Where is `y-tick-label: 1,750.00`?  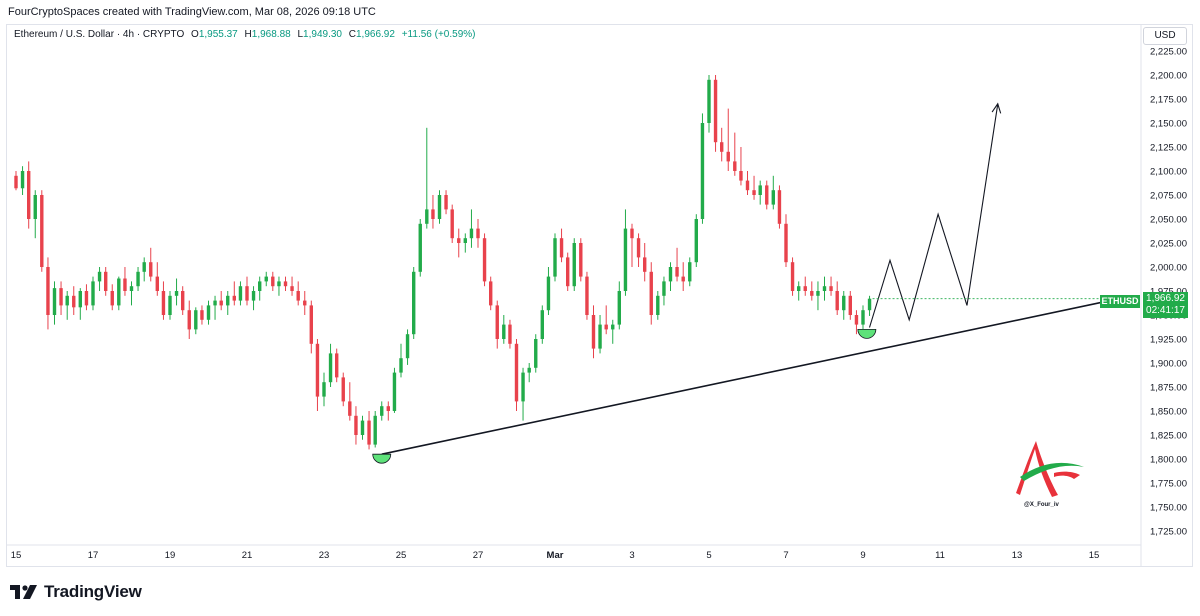 y-tick-label: 1,750.00 is located at coordinates (1168, 508).